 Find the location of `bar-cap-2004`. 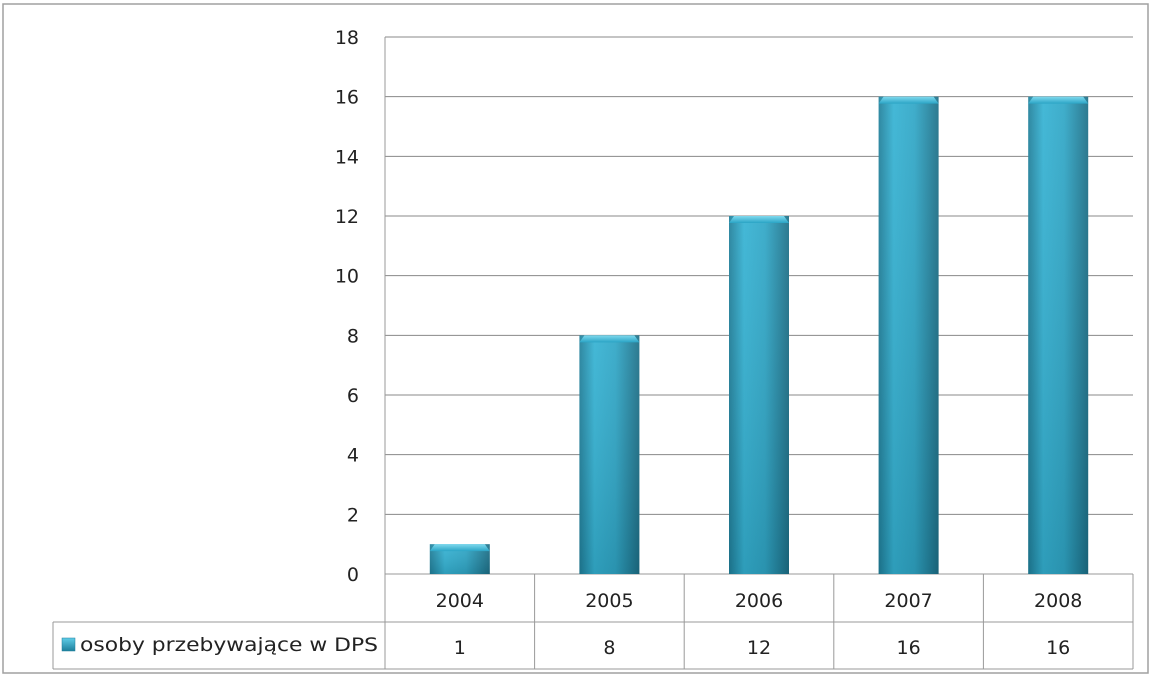

bar-cap-2004 is located at coordinates (459, 548).